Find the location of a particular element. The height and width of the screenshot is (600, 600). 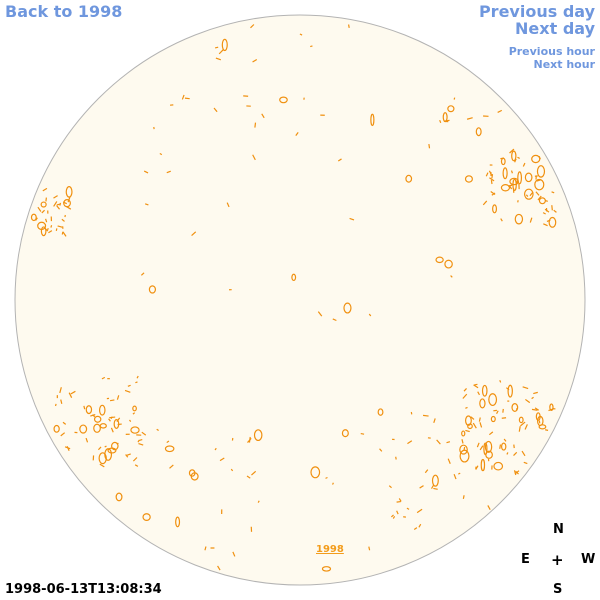

year-link: 1998 is located at coordinates (330, 549).